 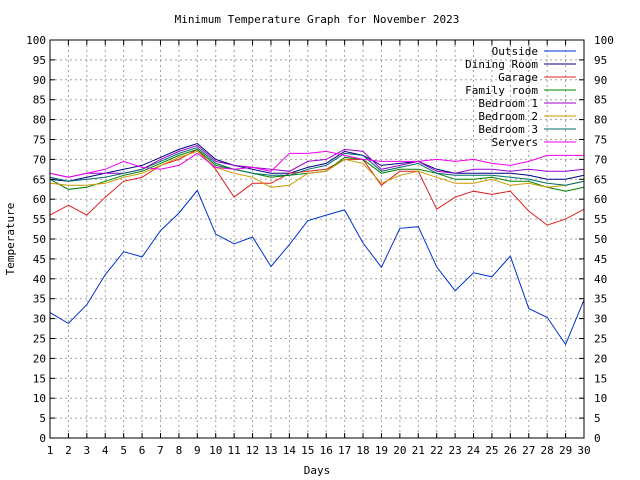 I want to click on legend-label-bedroom-2: Bedroom 2, so click(x=508, y=116).